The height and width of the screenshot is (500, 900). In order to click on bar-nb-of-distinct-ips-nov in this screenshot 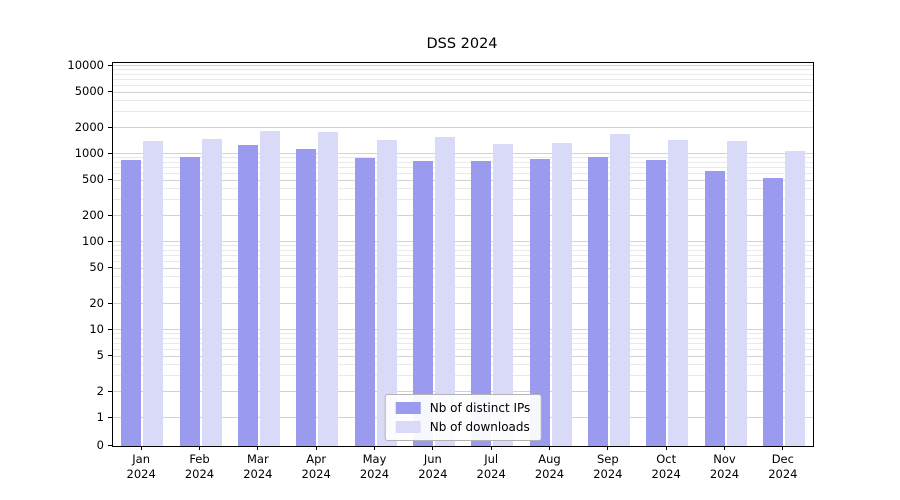, I will do `click(714, 308)`.